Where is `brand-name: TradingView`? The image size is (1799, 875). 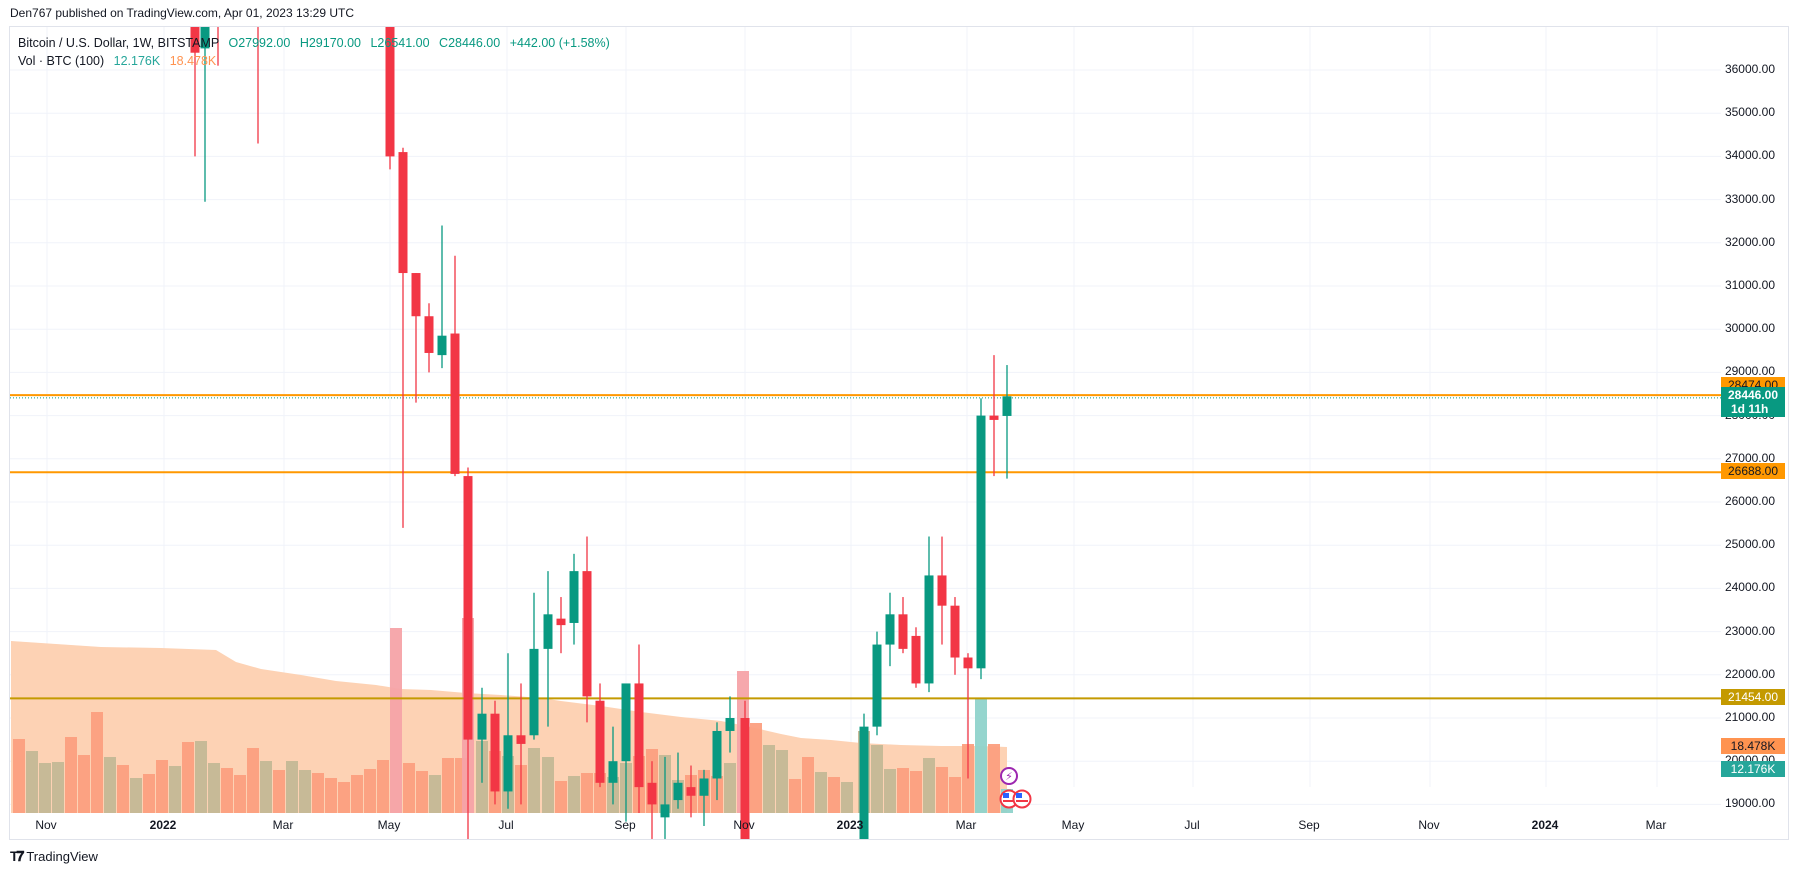
brand-name: TradingView is located at coordinates (62, 856).